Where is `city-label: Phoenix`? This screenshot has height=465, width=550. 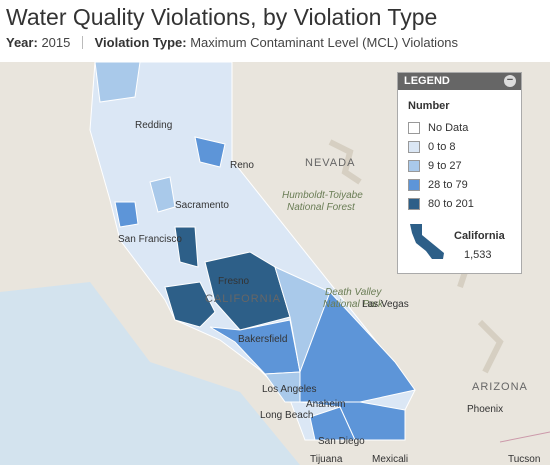
city-label: Phoenix is located at coordinates (485, 409).